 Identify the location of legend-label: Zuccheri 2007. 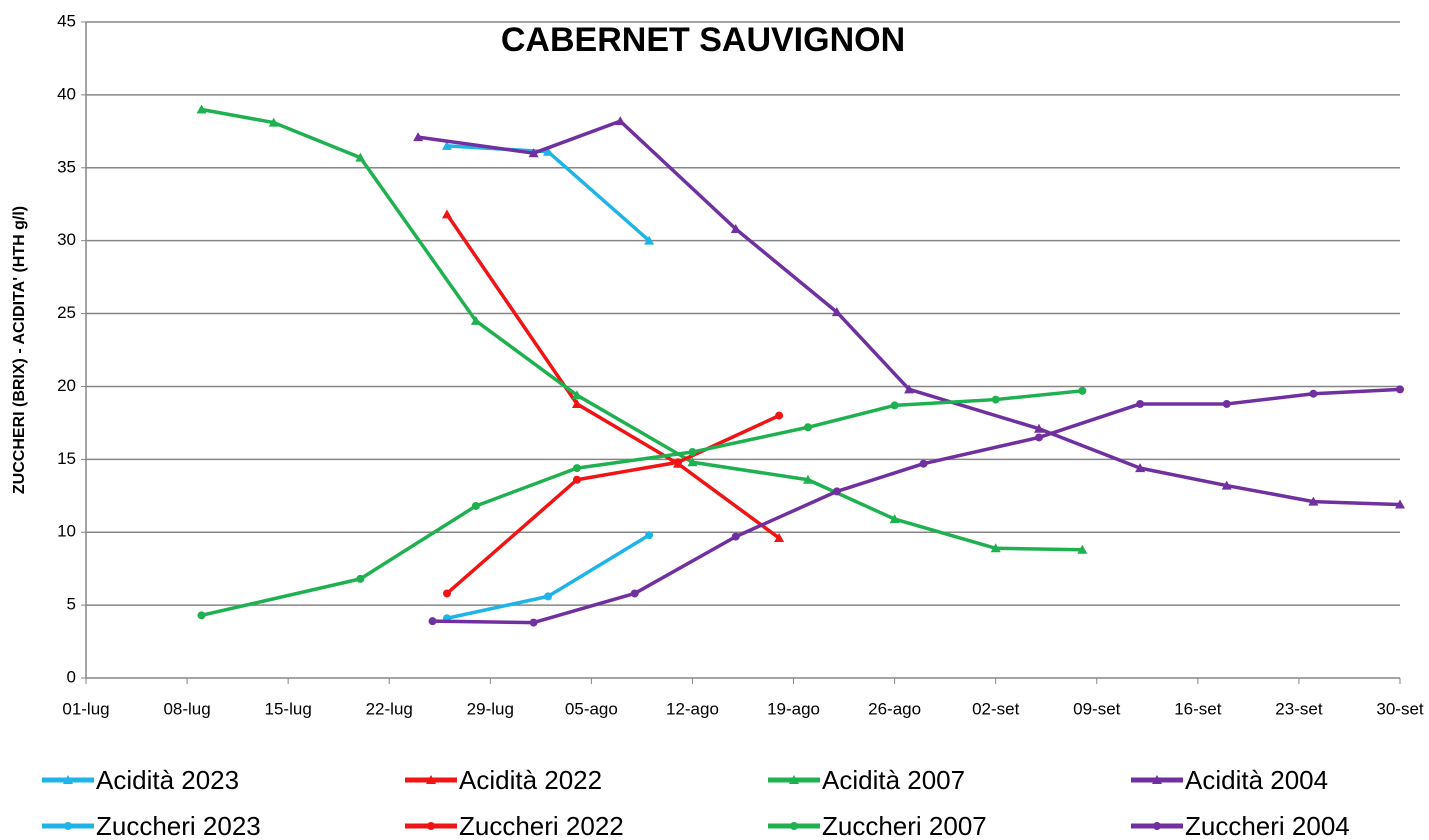
(904, 825).